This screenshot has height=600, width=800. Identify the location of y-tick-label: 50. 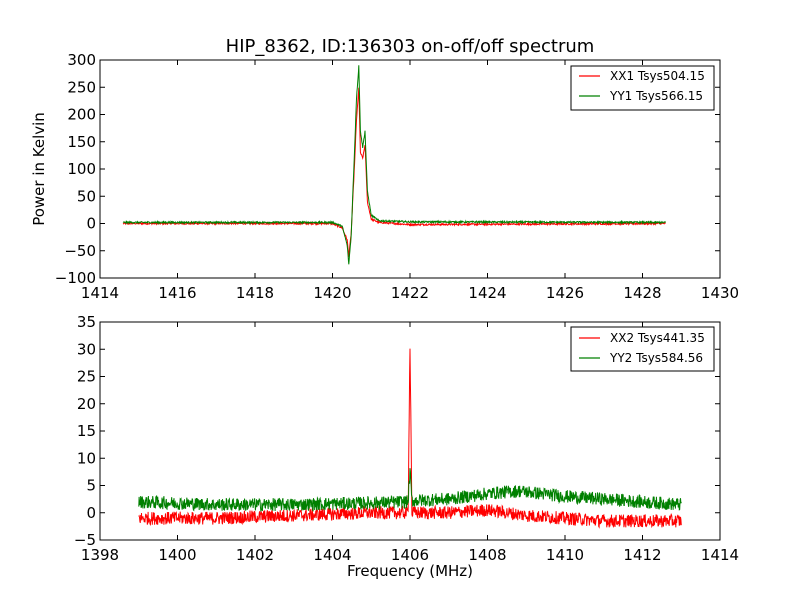
(86, 196).